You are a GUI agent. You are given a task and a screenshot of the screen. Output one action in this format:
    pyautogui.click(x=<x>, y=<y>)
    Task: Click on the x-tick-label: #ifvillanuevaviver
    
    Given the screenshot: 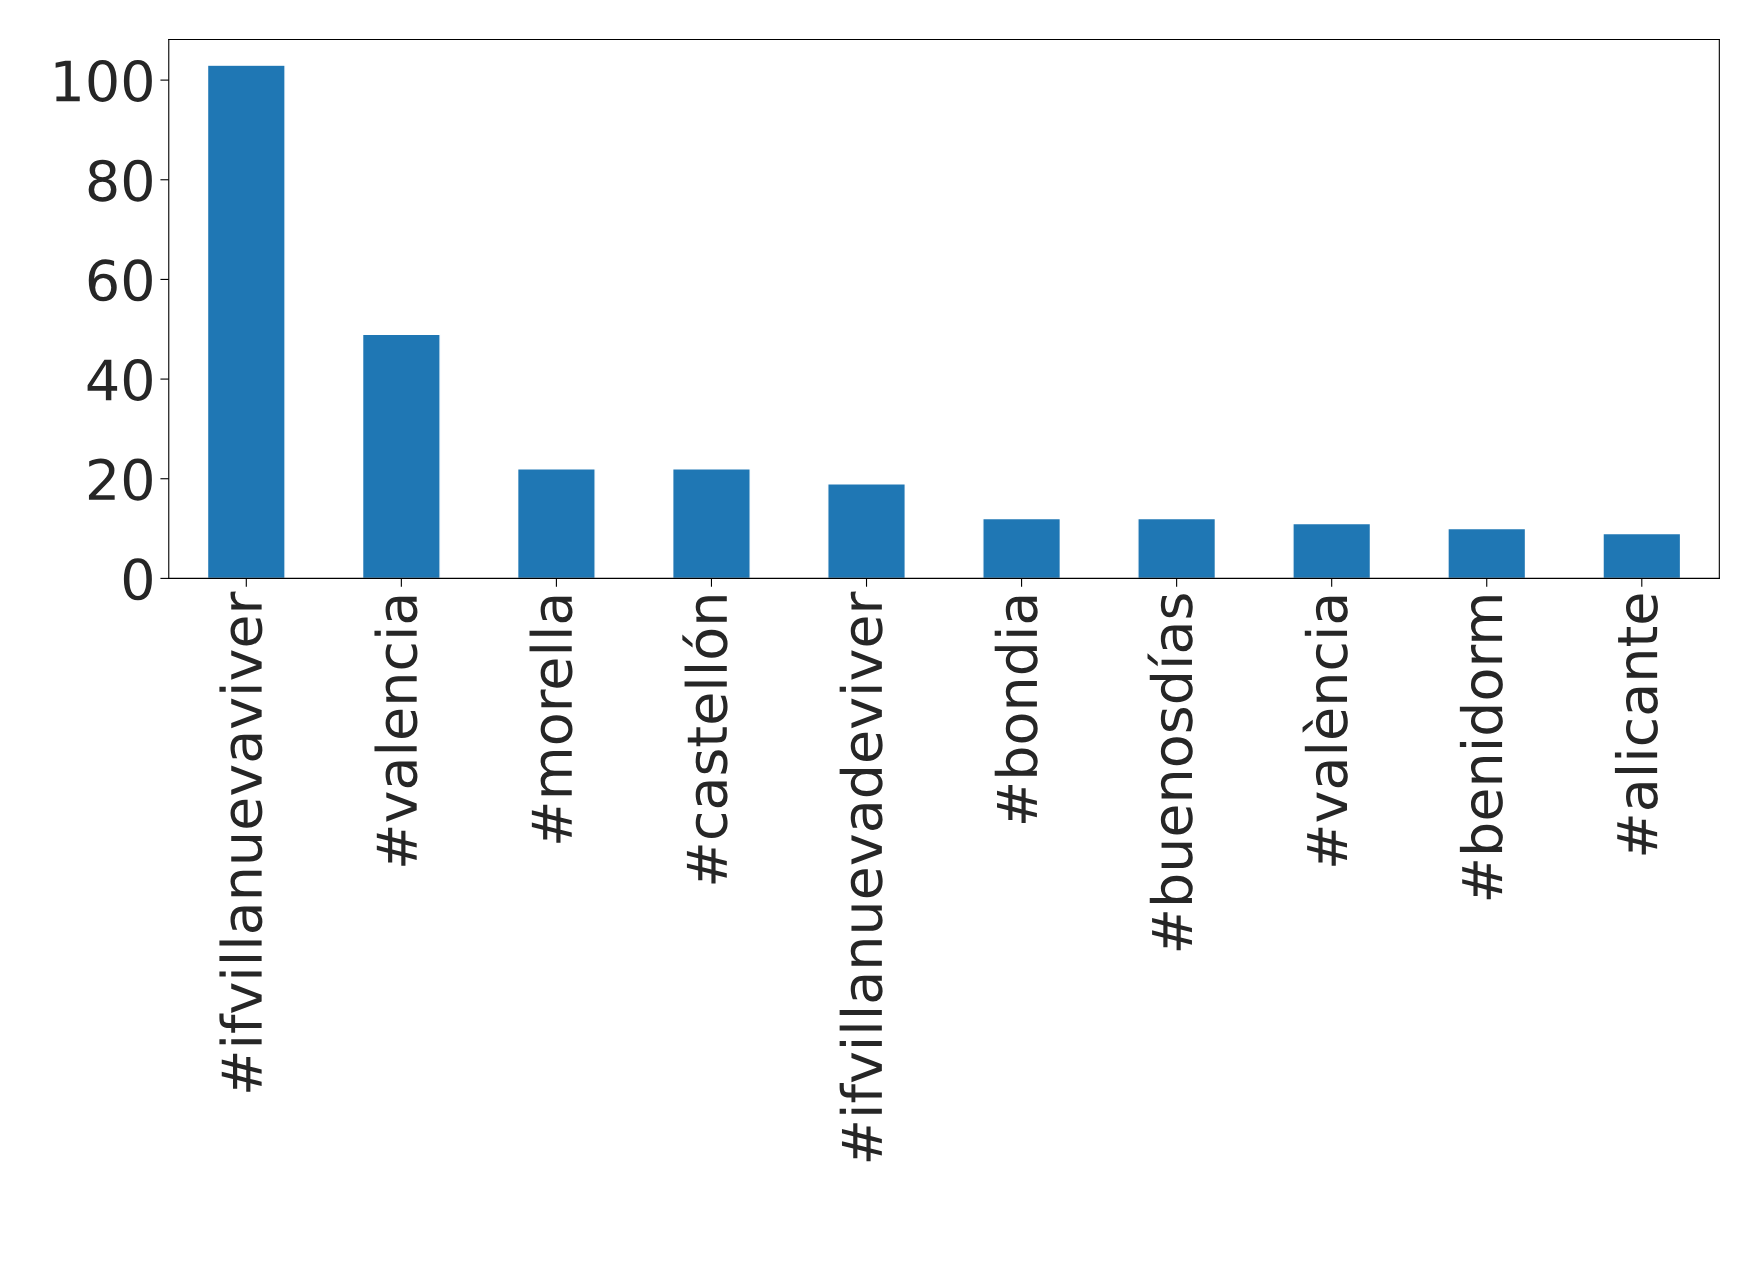 What is the action you would take?
    pyautogui.click(x=241, y=841)
    